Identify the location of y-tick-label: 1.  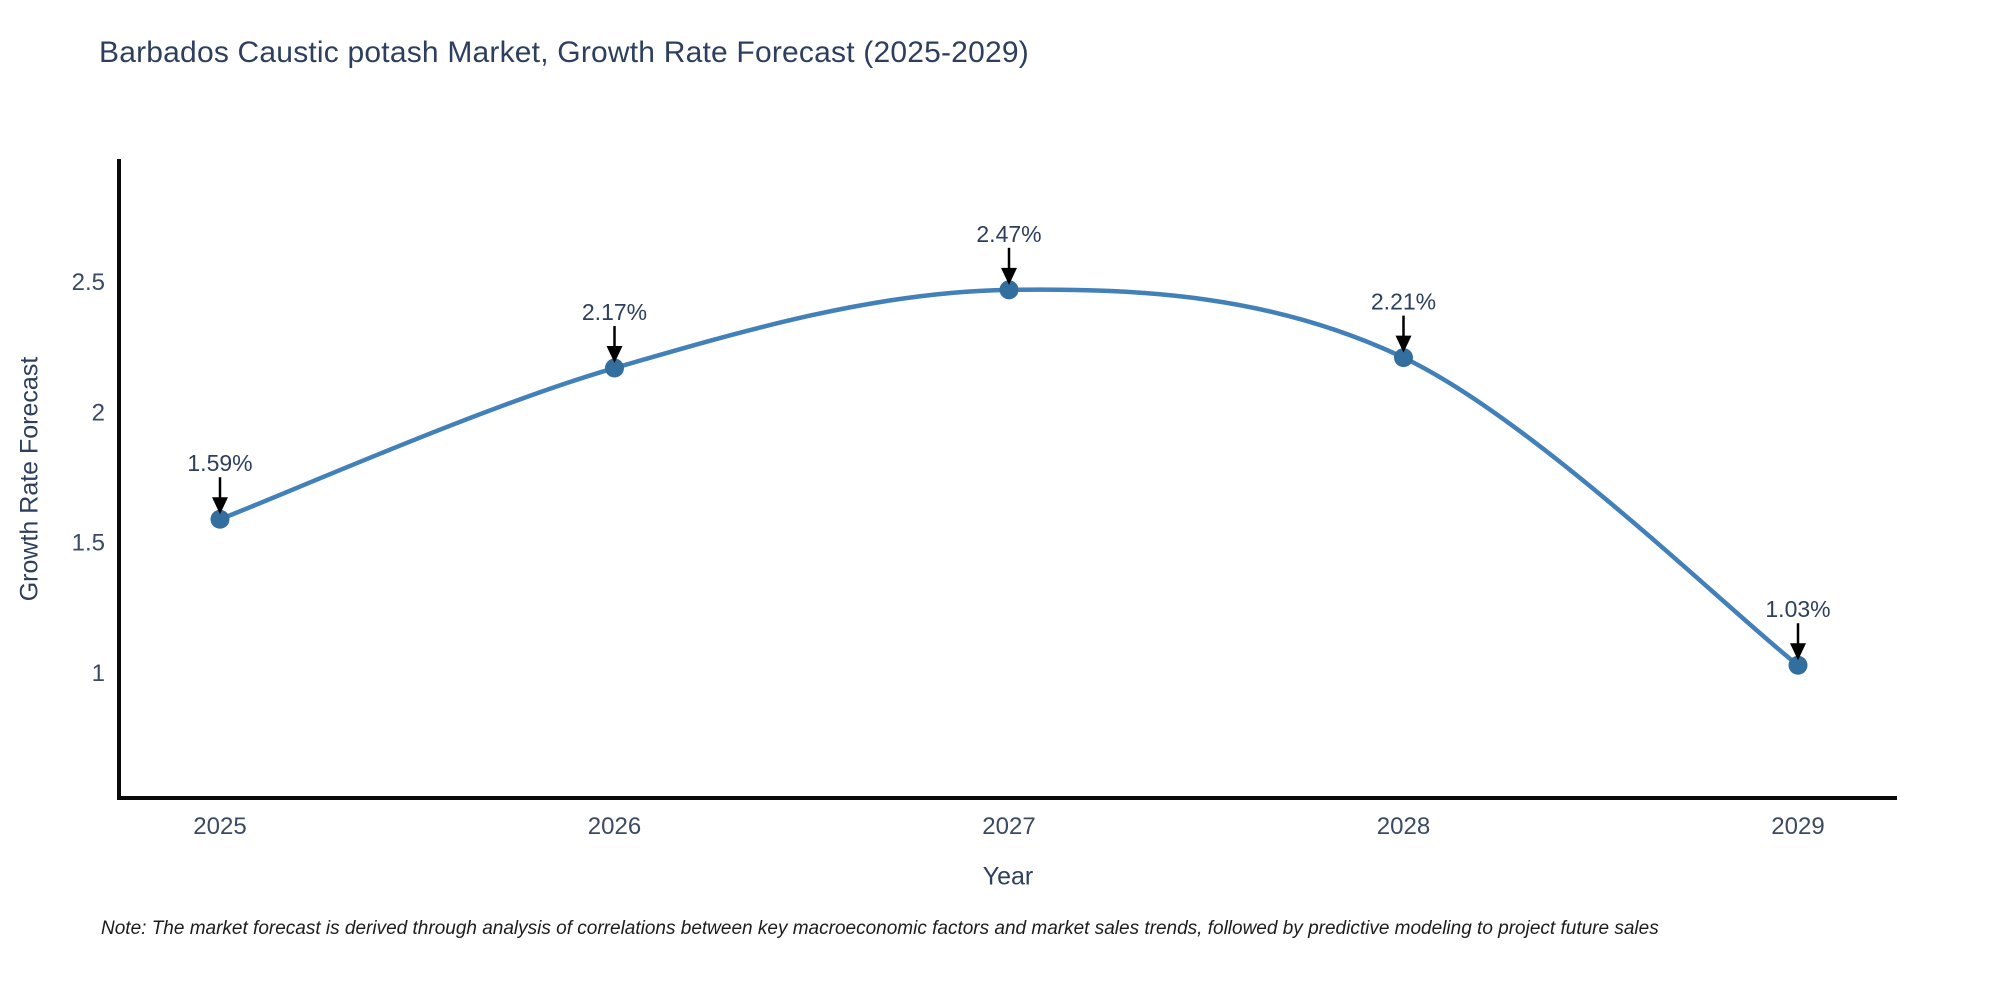
(98, 673).